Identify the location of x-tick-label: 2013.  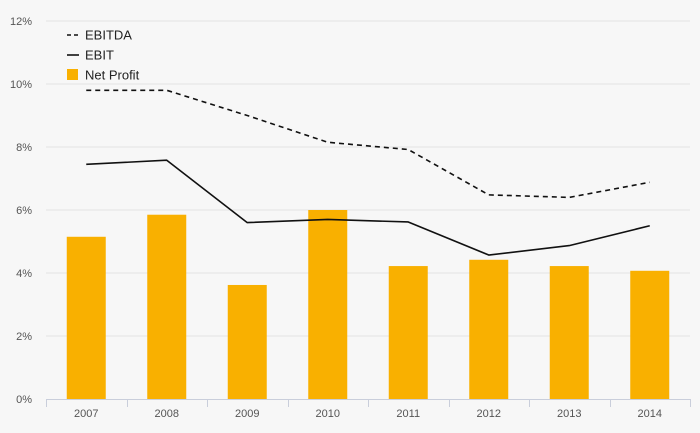
(569, 414).